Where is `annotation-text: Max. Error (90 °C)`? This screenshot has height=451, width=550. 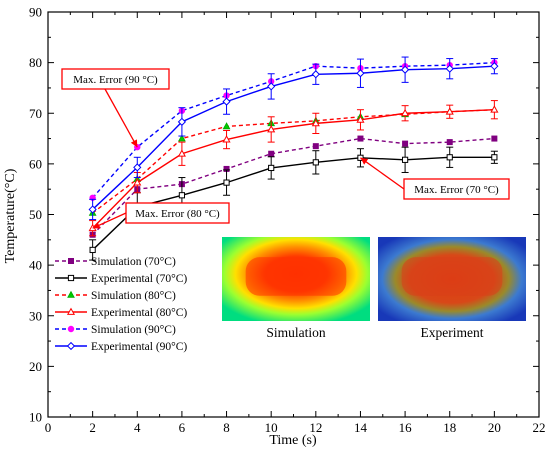 annotation-text: Max. Error (90 °C) is located at coordinates (115, 80).